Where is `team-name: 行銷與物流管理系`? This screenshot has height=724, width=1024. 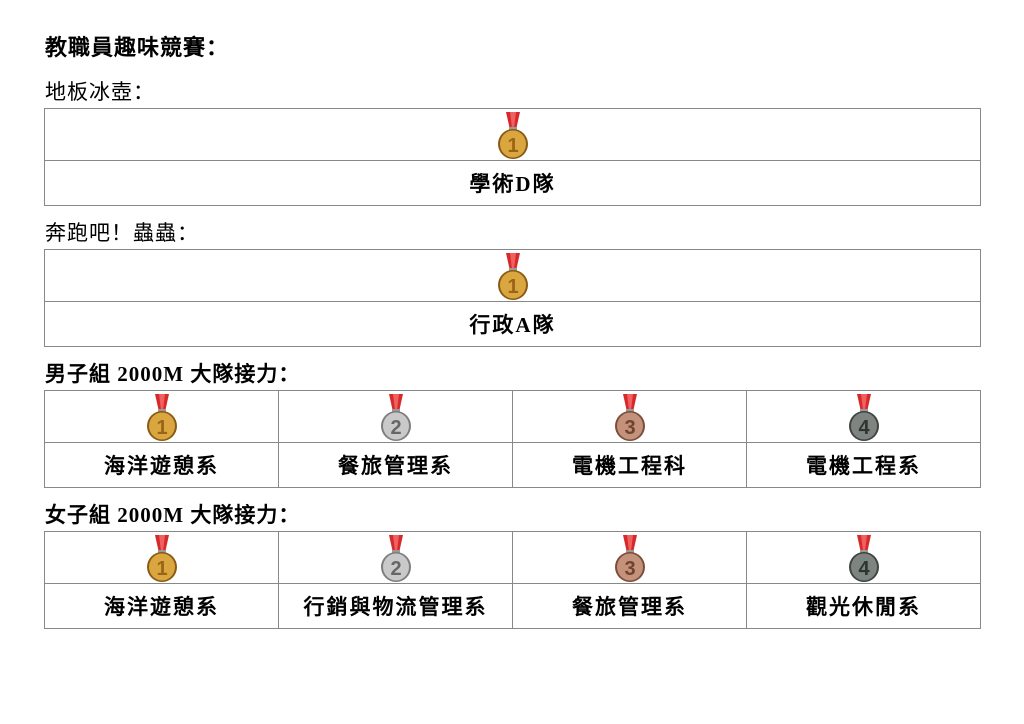
team-name: 行銷與物流管理系 is located at coordinates (395, 606).